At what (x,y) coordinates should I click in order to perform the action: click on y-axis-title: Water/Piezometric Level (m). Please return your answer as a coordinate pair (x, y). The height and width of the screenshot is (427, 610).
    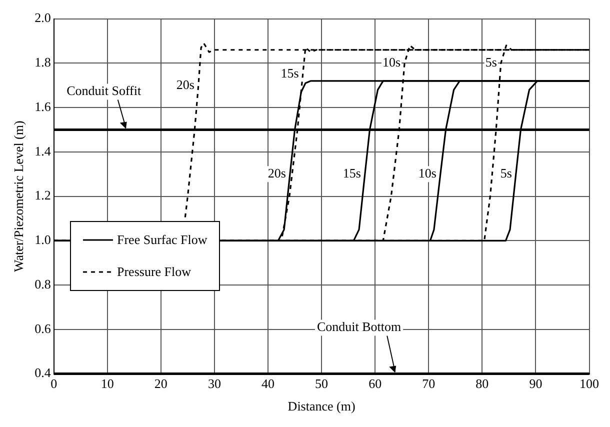
    Looking at the image, I should click on (18, 196).